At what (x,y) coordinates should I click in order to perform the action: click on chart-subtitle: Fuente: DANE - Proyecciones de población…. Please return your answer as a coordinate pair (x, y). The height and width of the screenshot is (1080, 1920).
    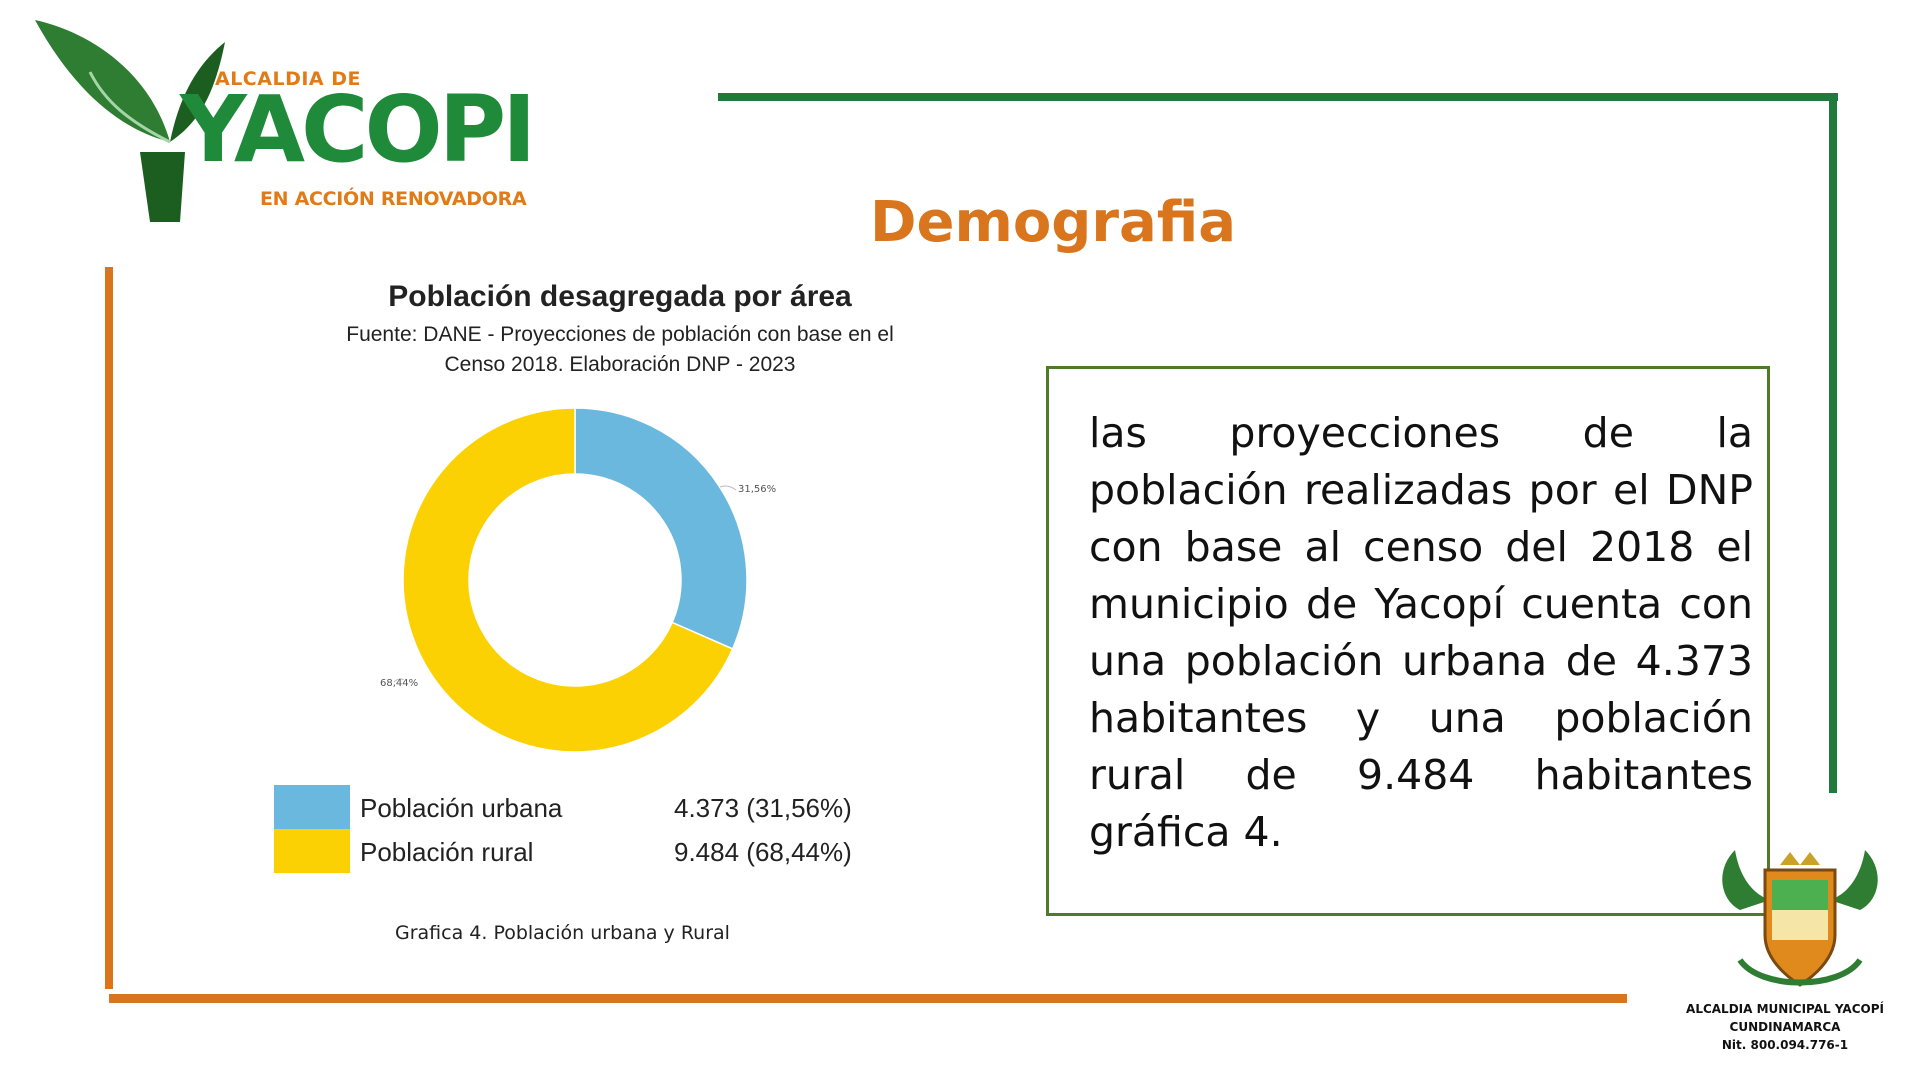
    Looking at the image, I should click on (620, 350).